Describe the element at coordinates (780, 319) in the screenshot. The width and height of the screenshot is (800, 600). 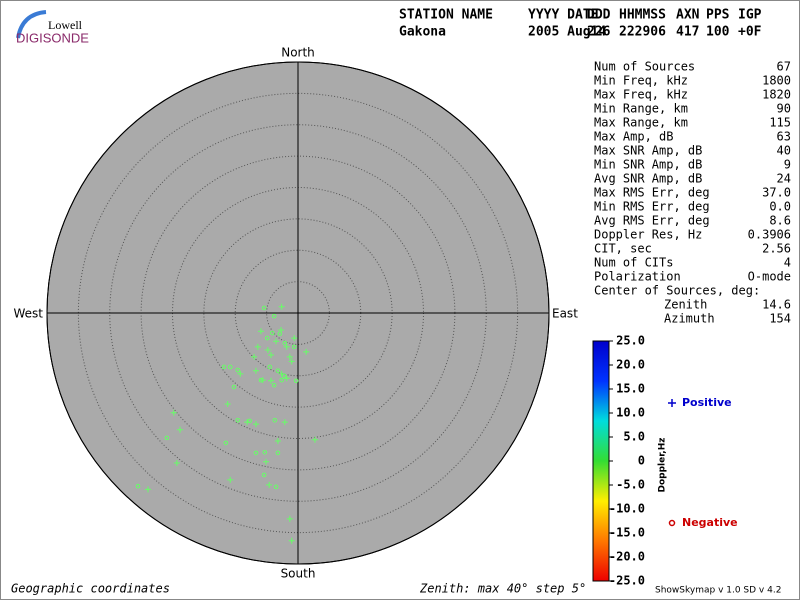
I see `stat-value: 154` at that location.